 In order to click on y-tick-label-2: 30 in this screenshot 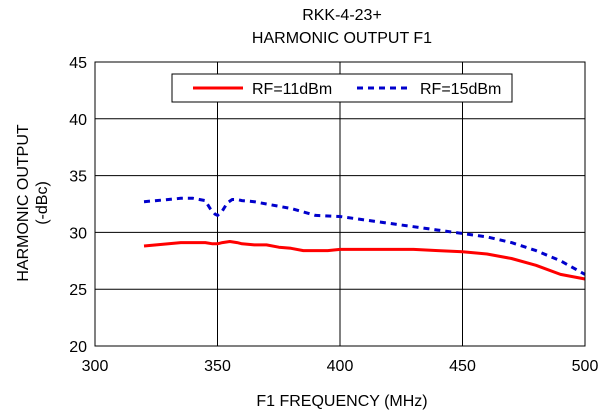, I will do `click(78, 233)`.